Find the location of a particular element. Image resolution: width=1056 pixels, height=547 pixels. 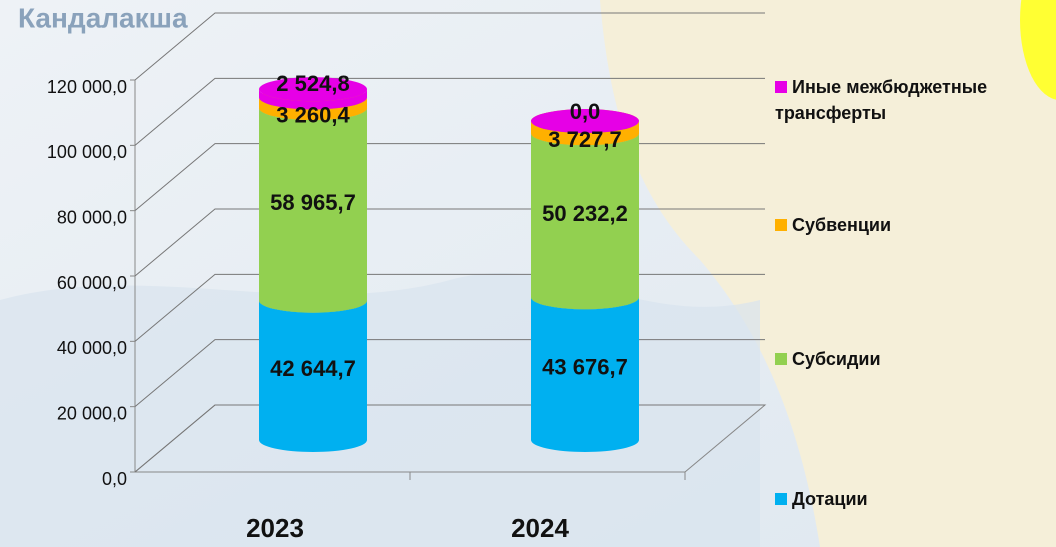

value-label: 42 644,7 is located at coordinates (313, 368).